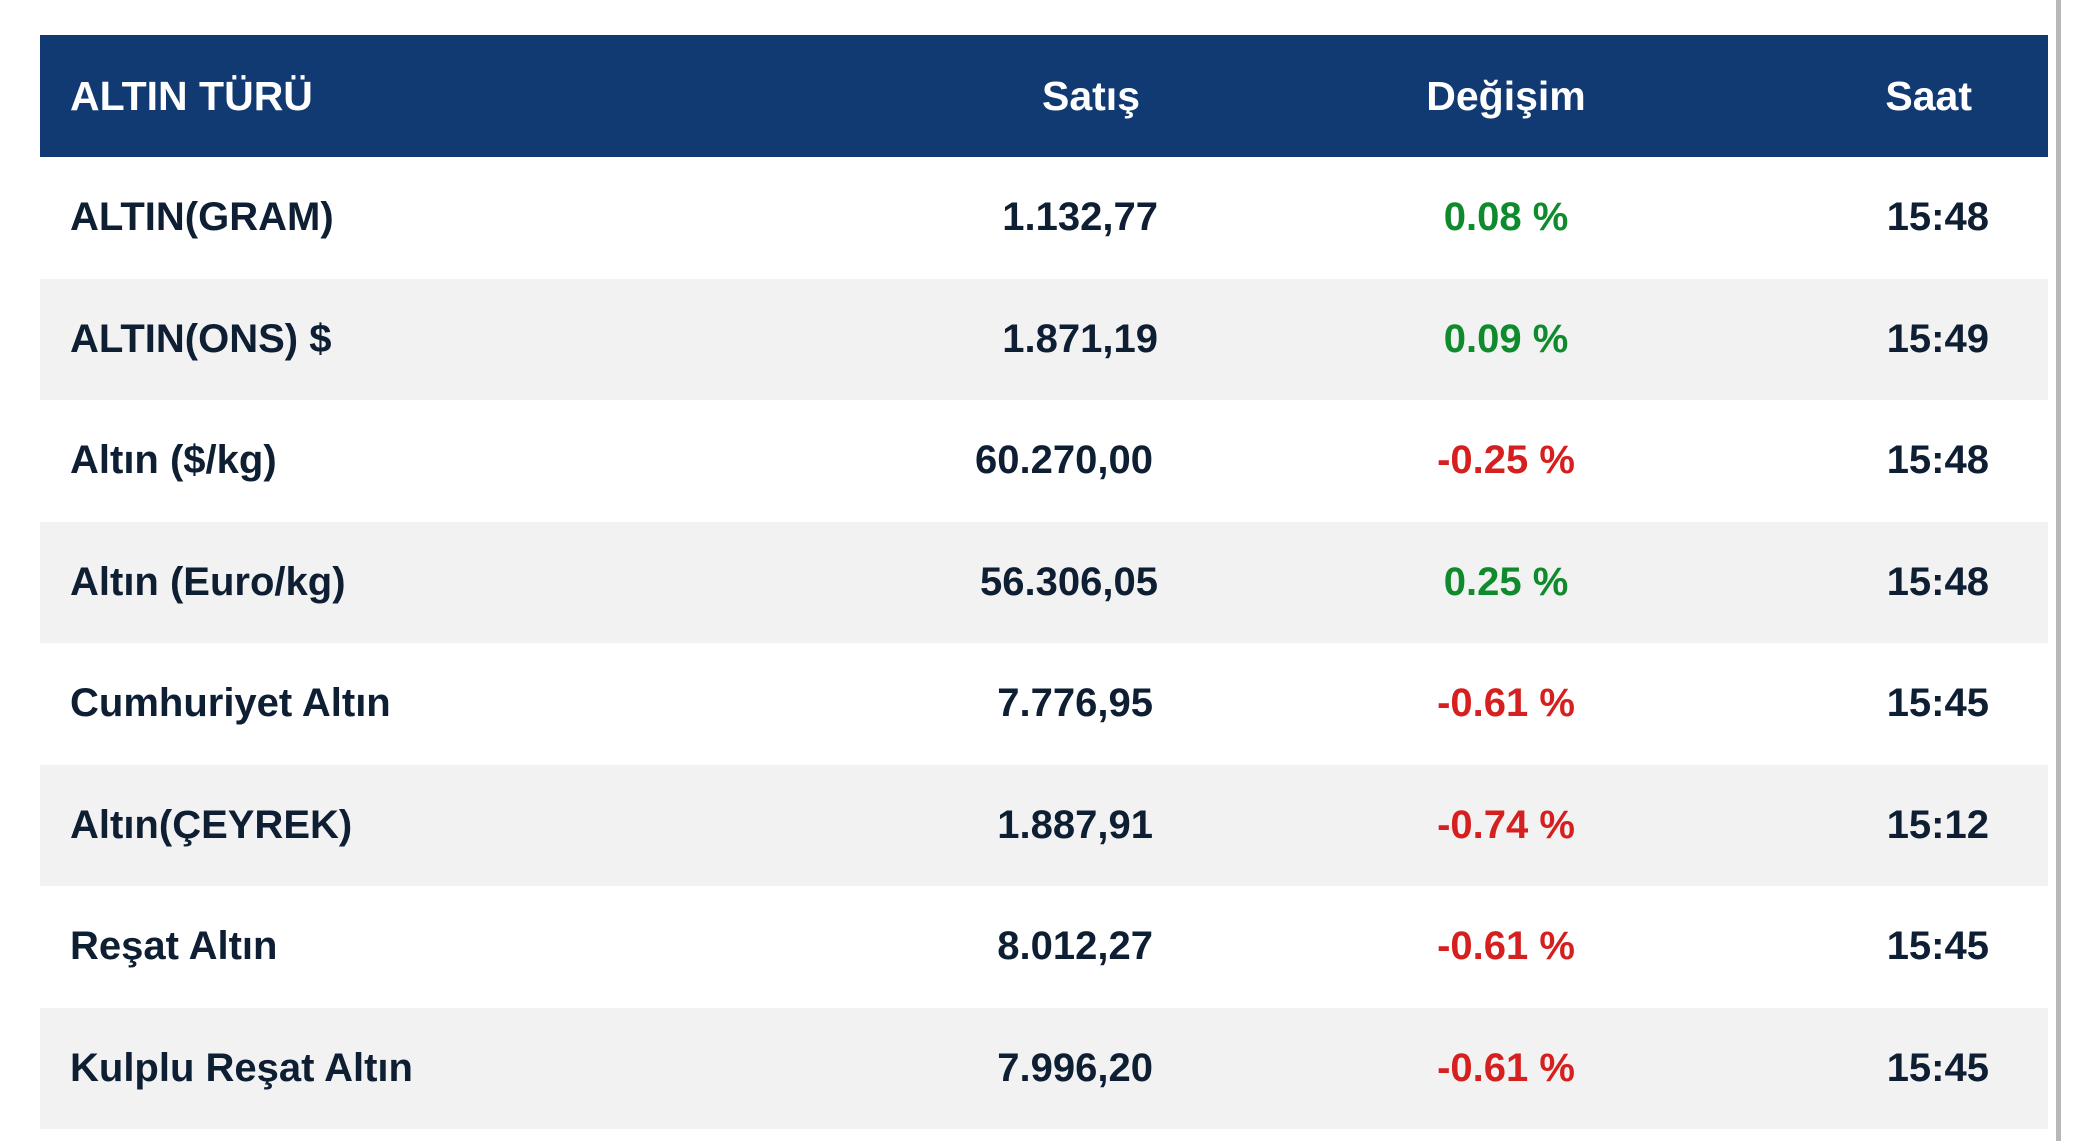 Image resolution: width=2084 pixels, height=1141 pixels. Describe the element at coordinates (191, 95) in the screenshot. I see `header-gold-type: ALTIN TÜRÜ` at that location.